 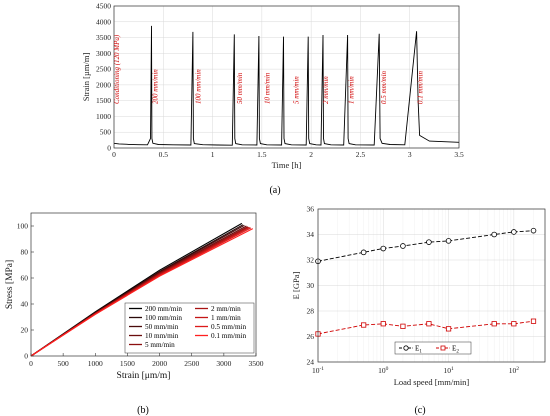 What do you see at coordinates (514, 370) in the screenshot?
I see `tick-label-x-c: 10²` at bounding box center [514, 370].